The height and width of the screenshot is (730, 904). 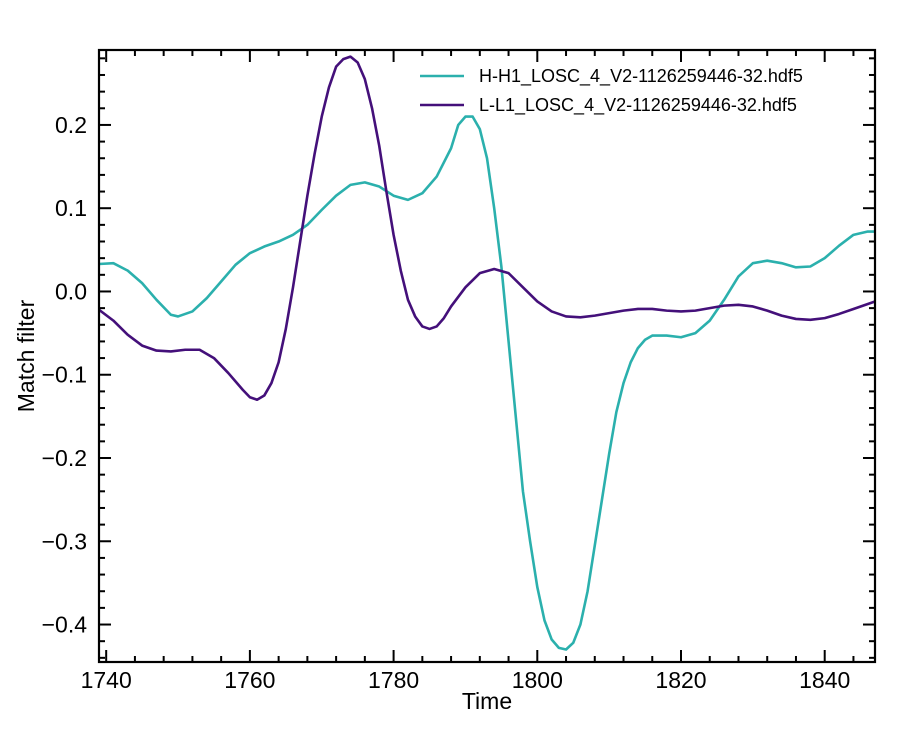 I want to click on x-axis-label: Time, so click(x=487, y=701).